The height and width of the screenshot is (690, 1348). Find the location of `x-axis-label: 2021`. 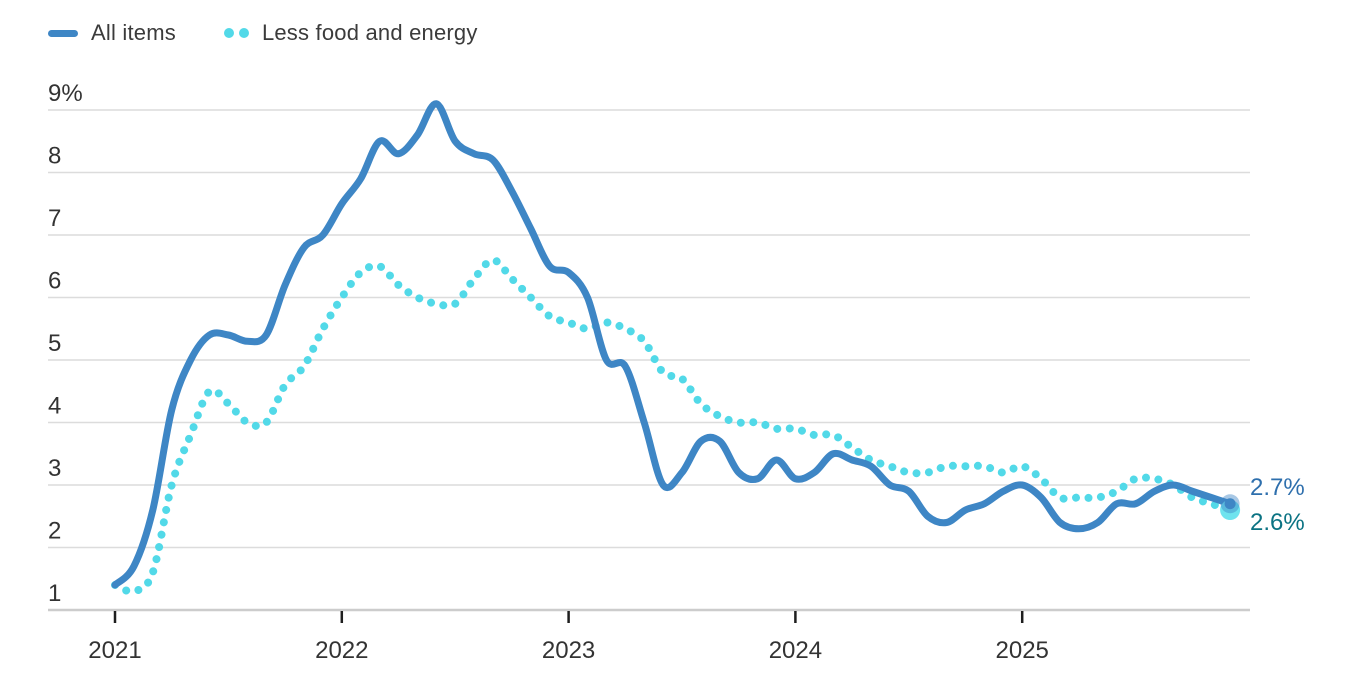

x-axis-label: 2021 is located at coordinates (114, 650).